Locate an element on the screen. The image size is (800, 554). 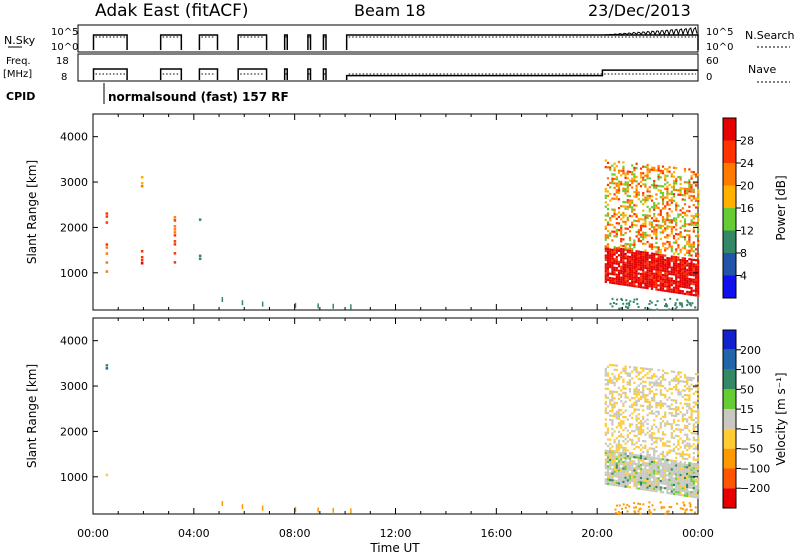
velocity-colorbar-tick-label: 100 is located at coordinates (750, 370).